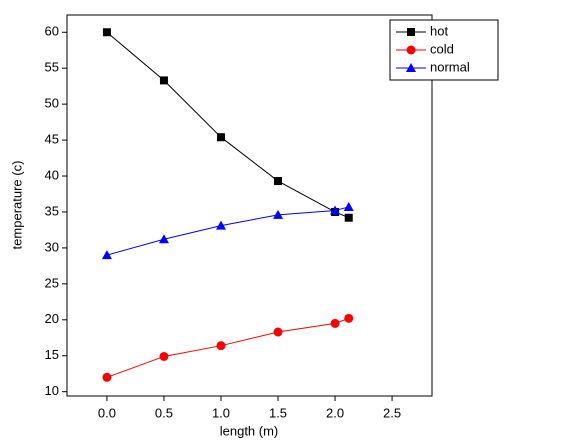  I want to click on y-tick-label: 60, so click(52, 31).